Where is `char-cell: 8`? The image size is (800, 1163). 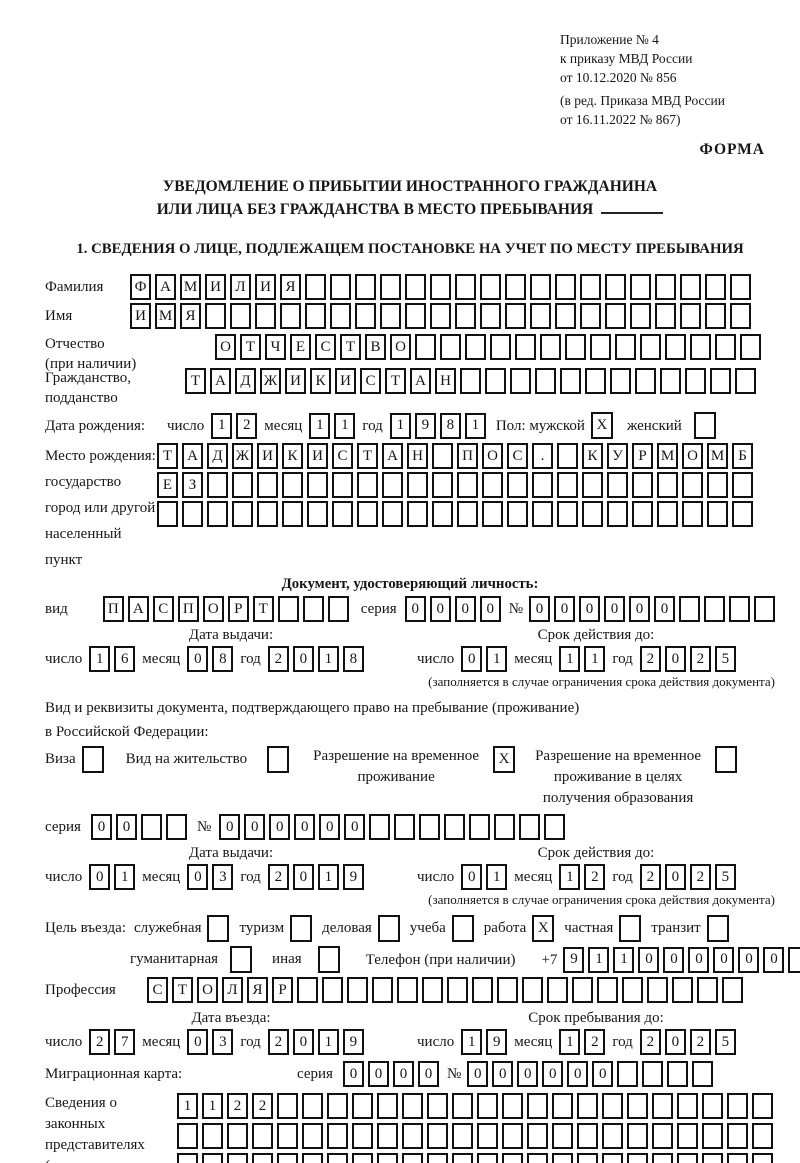
char-cell: 8 is located at coordinates (223, 659).